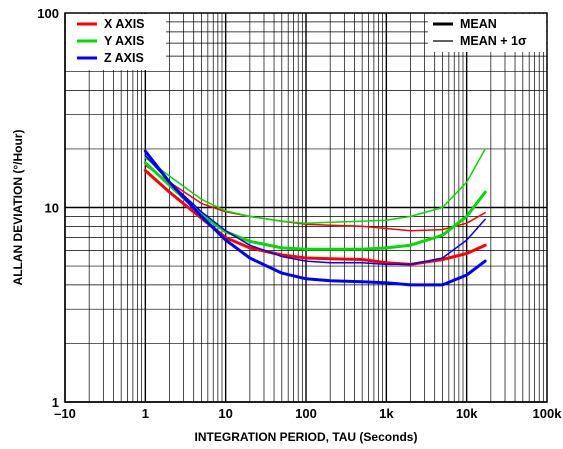  I want to click on legend-label-x-axis: X AXIS, so click(124, 24).